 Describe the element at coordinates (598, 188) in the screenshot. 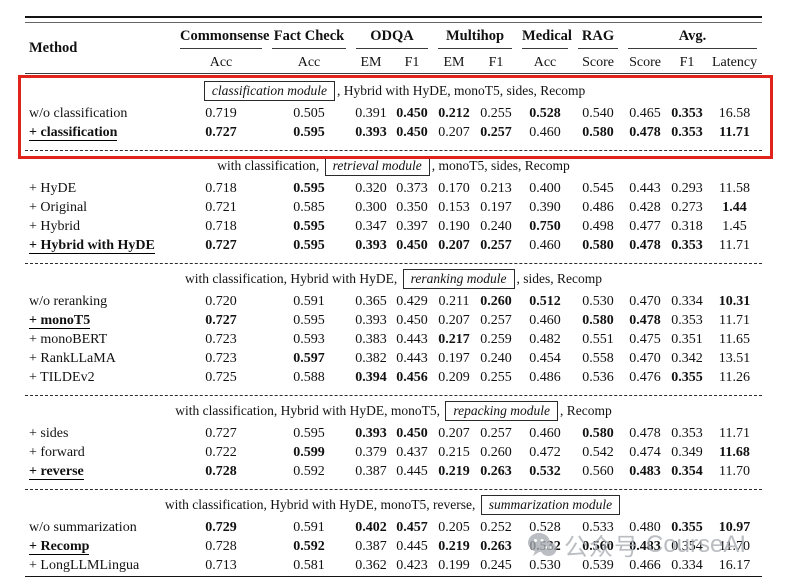

I see `value-cell: 0.545` at that location.